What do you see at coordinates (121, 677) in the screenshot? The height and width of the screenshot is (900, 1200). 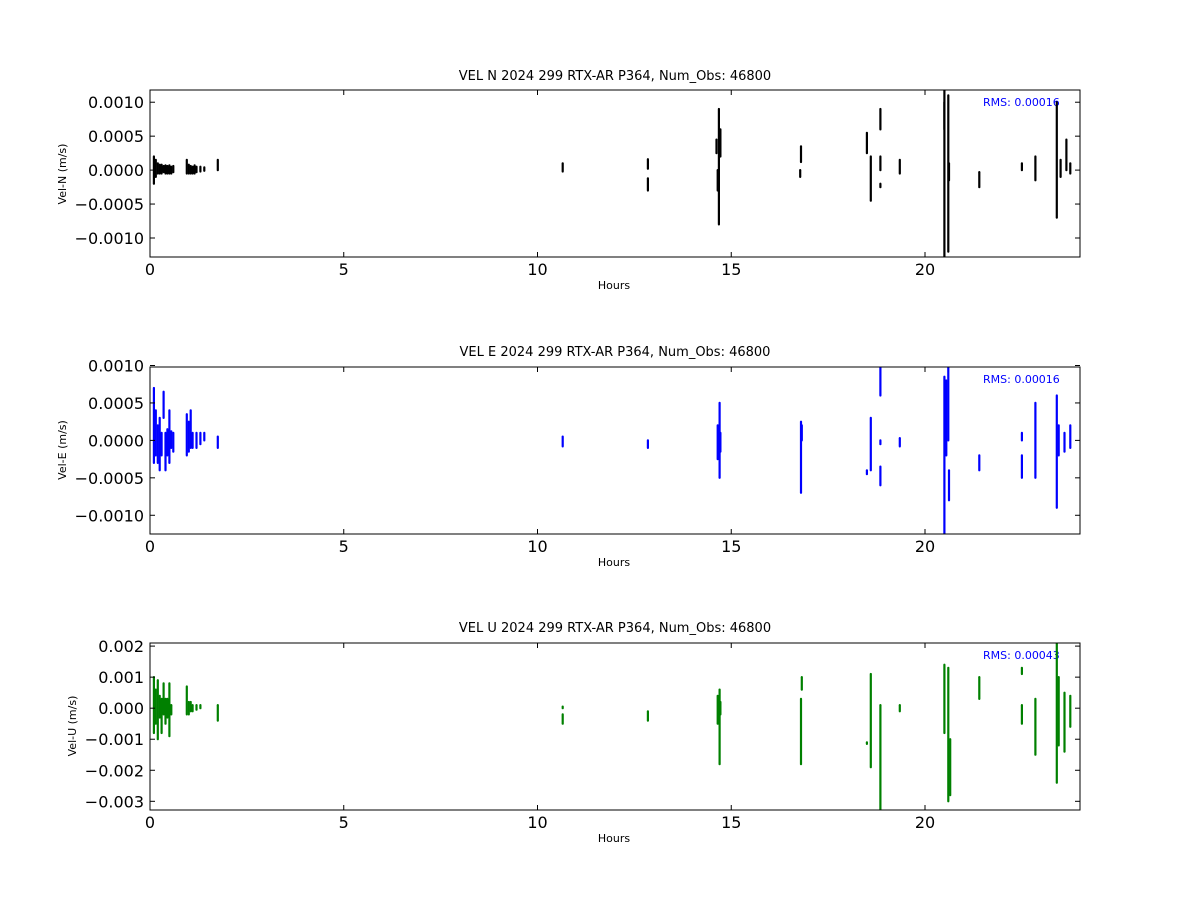 I see `y-tick-label: 0.001` at bounding box center [121, 677].